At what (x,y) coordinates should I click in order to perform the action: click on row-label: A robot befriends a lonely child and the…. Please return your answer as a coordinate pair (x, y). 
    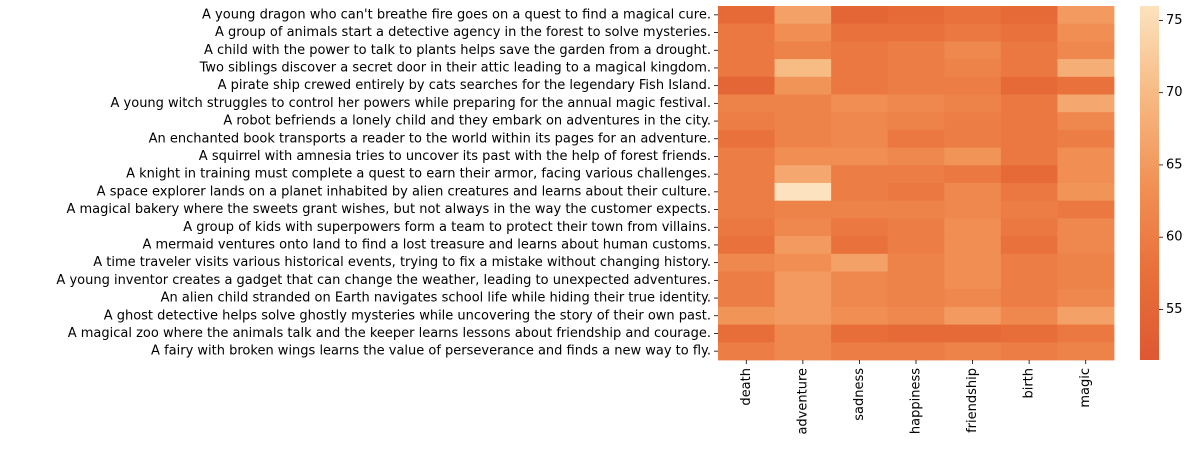
    Looking at the image, I should click on (467, 121).